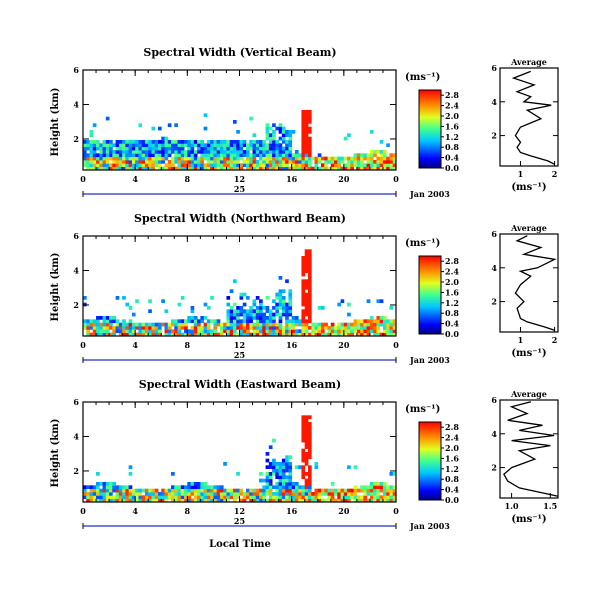 The image size is (612, 598). What do you see at coordinates (240, 218) in the screenshot?
I see `panel-title: Spectral Width (Northward Beam)` at bounding box center [240, 218].